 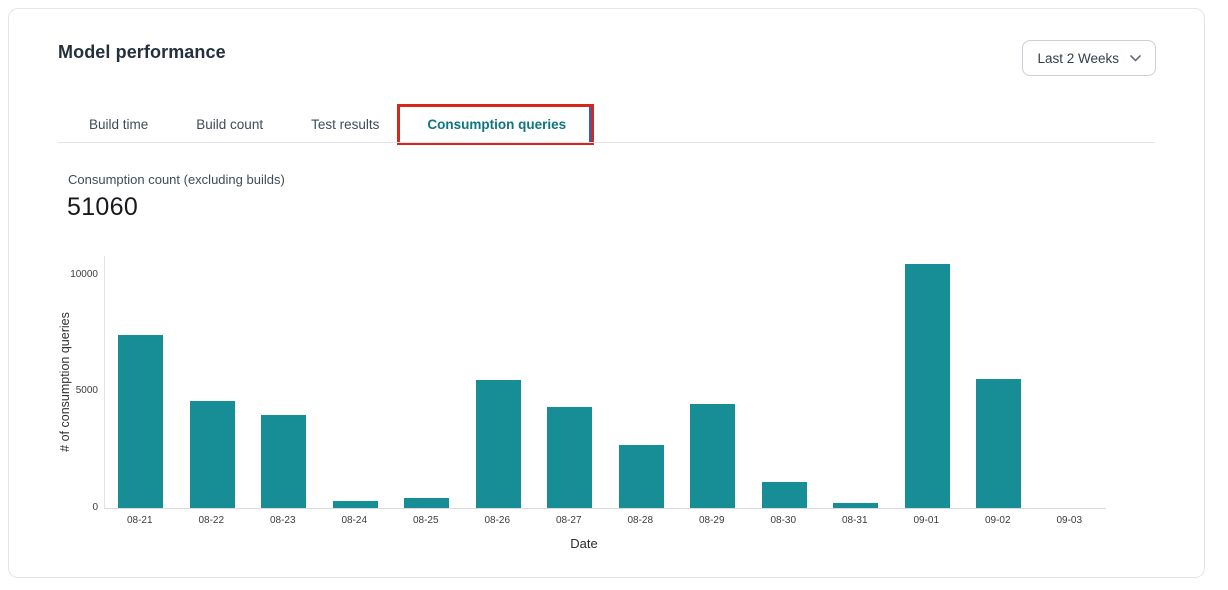 What do you see at coordinates (119, 124) in the screenshot?
I see `tab-build-time: Build time` at bounding box center [119, 124].